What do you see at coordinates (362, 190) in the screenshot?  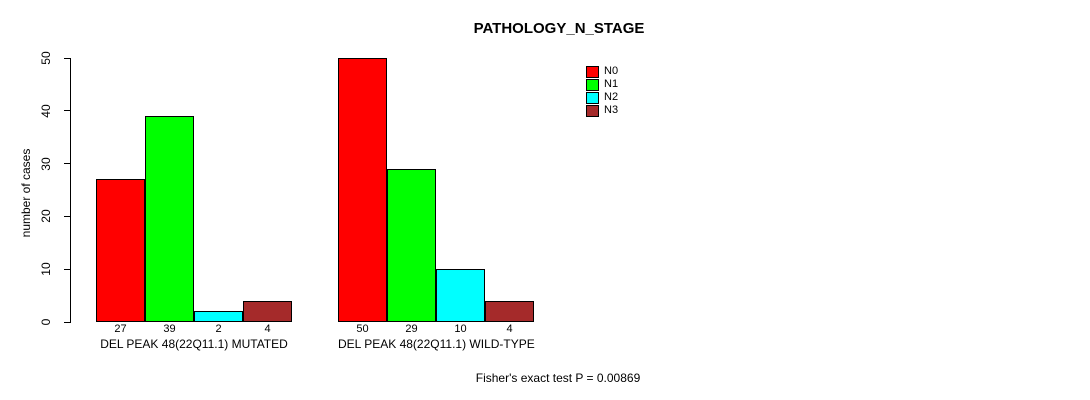 I see `bar-group2-n0` at bounding box center [362, 190].